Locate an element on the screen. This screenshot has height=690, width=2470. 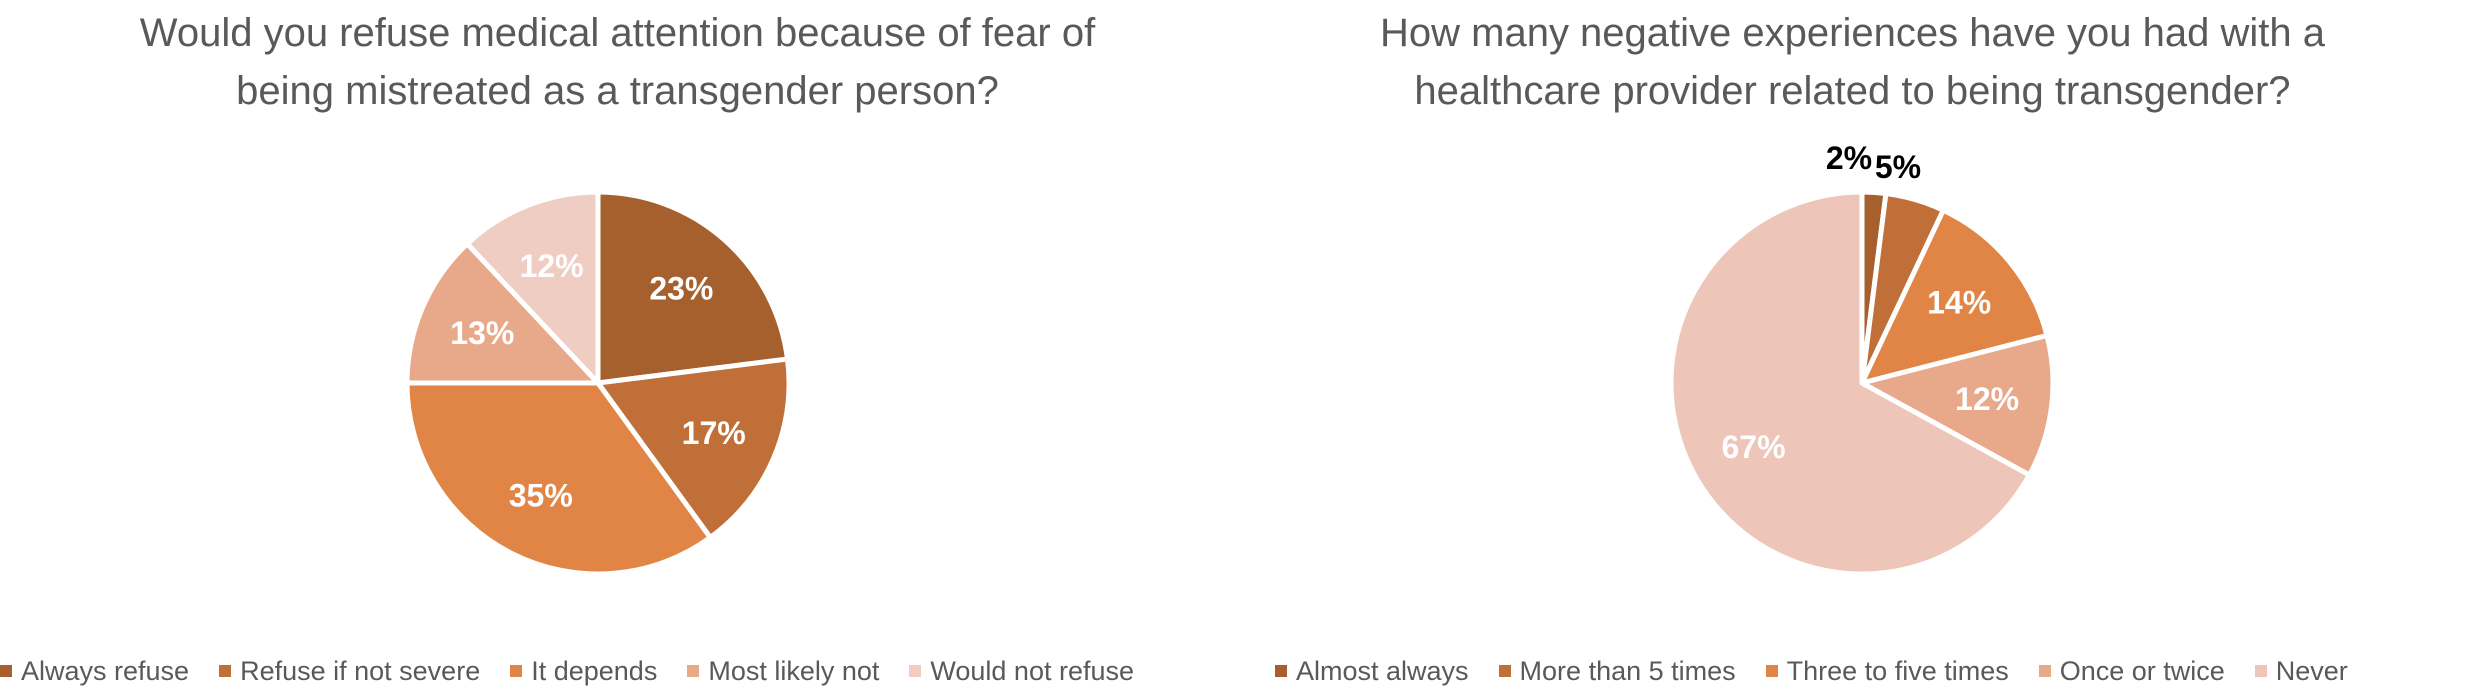
legend-label: Almost always is located at coordinates (1382, 671).